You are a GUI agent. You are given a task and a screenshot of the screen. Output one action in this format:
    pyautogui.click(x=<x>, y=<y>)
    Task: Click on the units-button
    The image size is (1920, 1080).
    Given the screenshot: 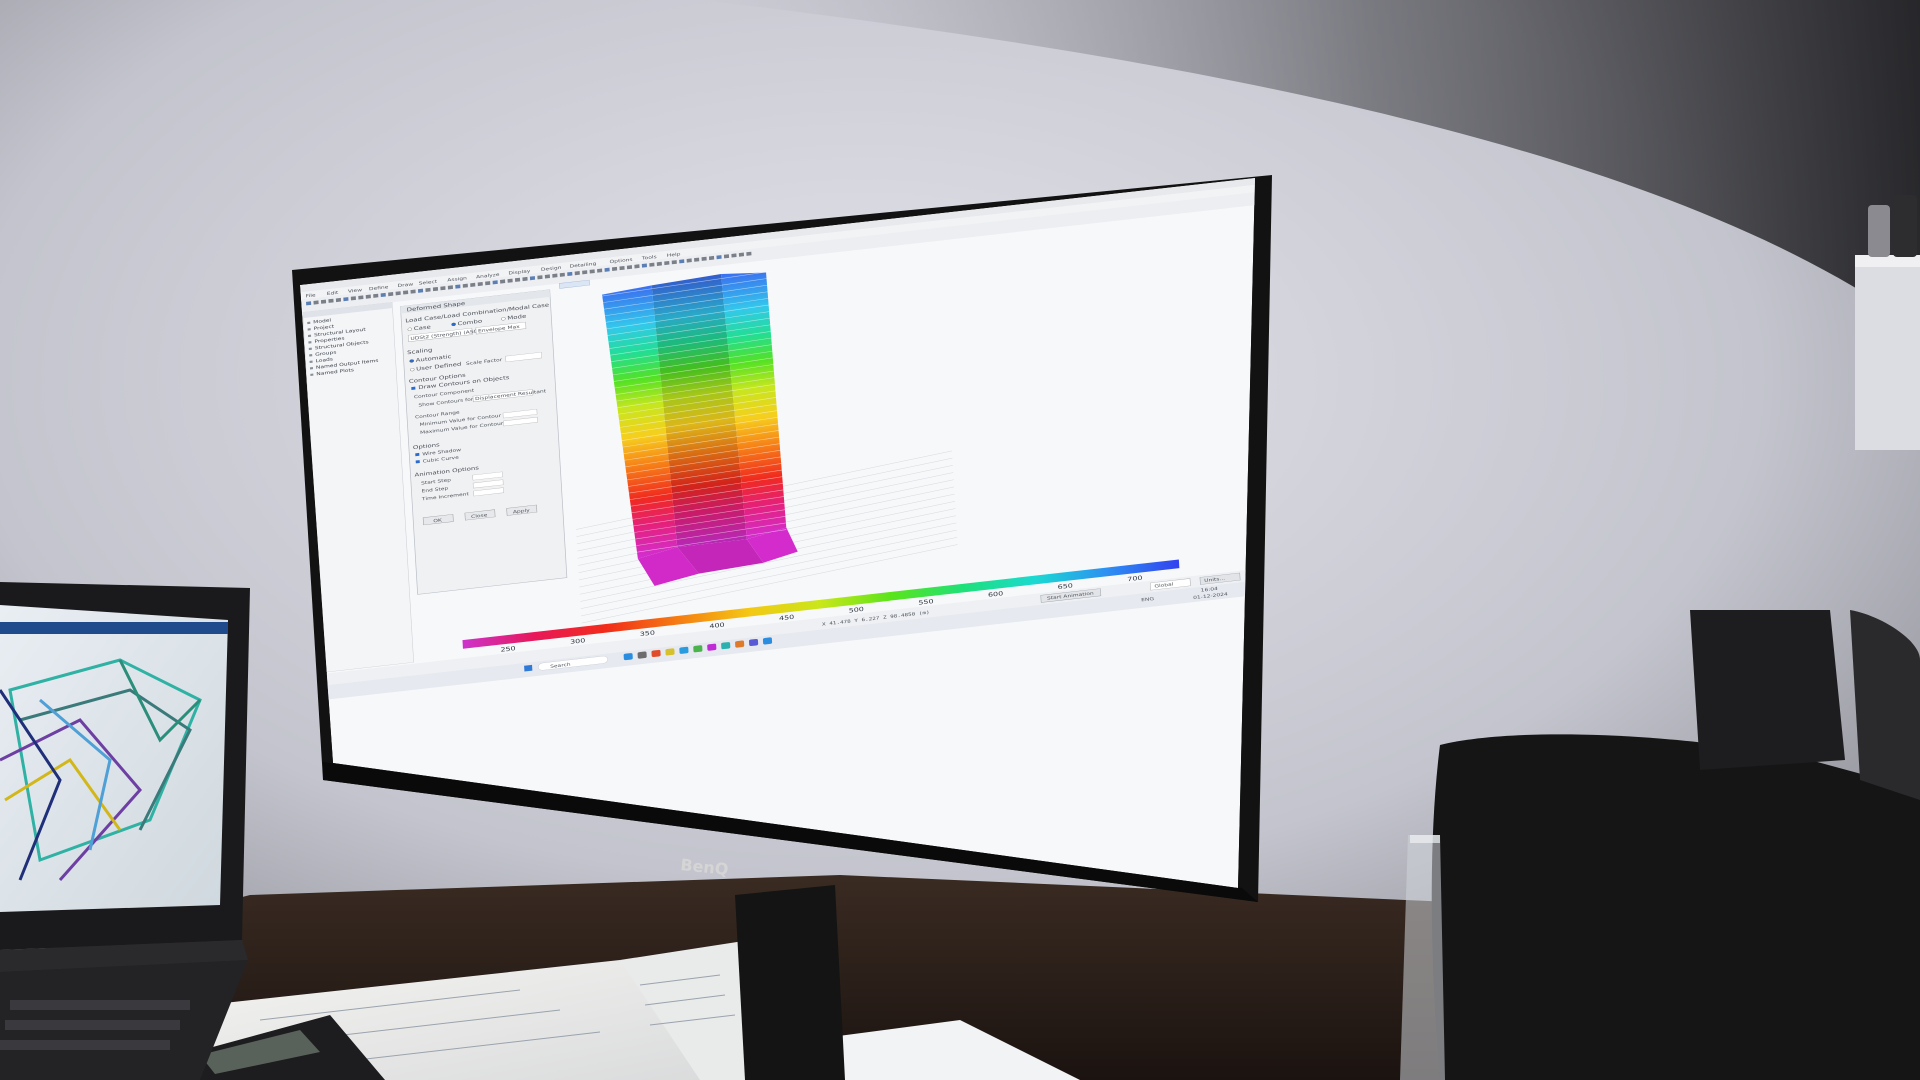 What is the action you would take?
    pyautogui.click(x=1220, y=578)
    